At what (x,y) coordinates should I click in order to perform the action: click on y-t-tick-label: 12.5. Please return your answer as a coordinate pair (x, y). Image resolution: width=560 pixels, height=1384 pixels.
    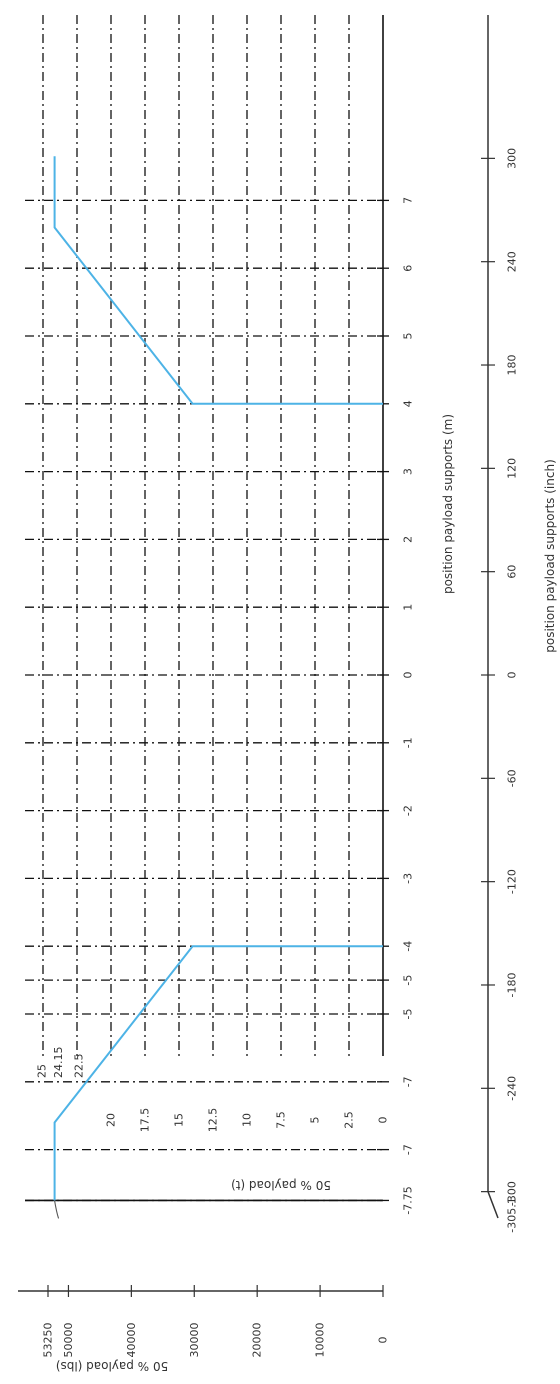
    Looking at the image, I should click on (213, 1120).